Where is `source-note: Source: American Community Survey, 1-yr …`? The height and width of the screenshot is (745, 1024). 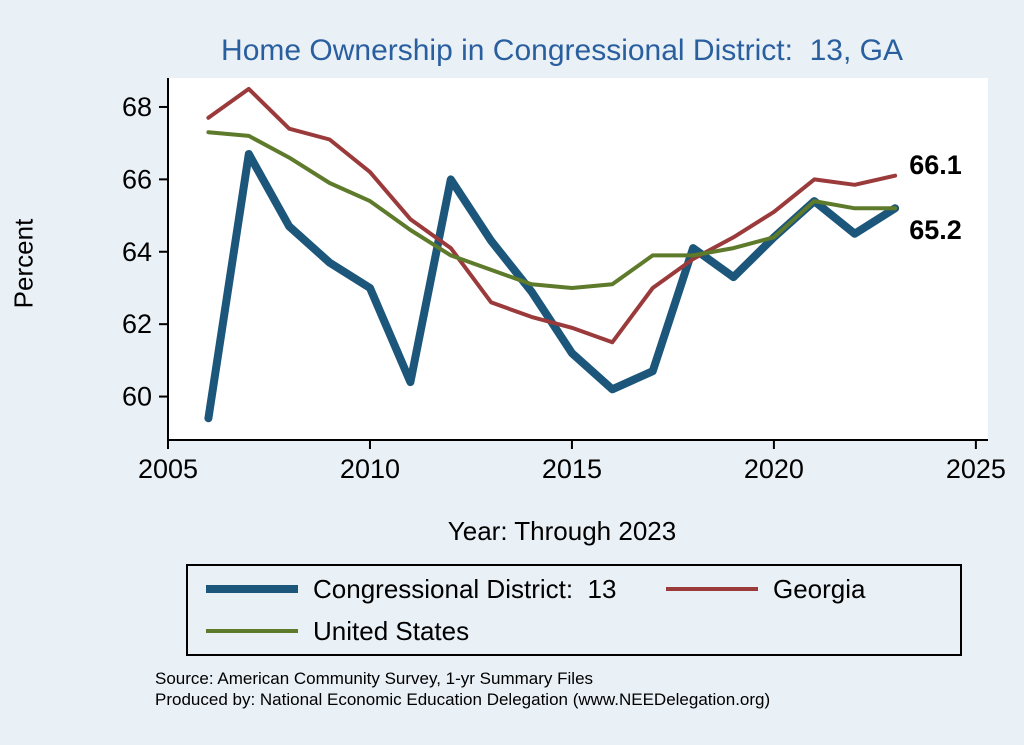 source-note: Source: American Community Survey, 1-yr … is located at coordinates (462, 689).